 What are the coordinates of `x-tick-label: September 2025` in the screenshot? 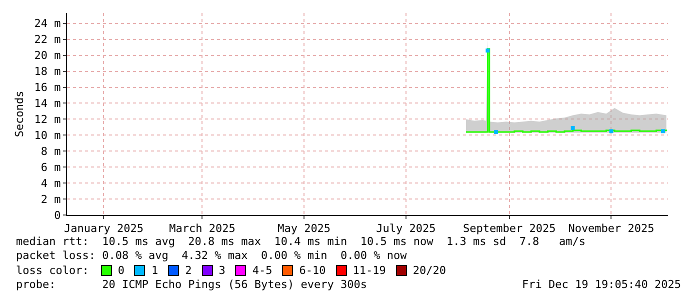 It's located at (509, 229).